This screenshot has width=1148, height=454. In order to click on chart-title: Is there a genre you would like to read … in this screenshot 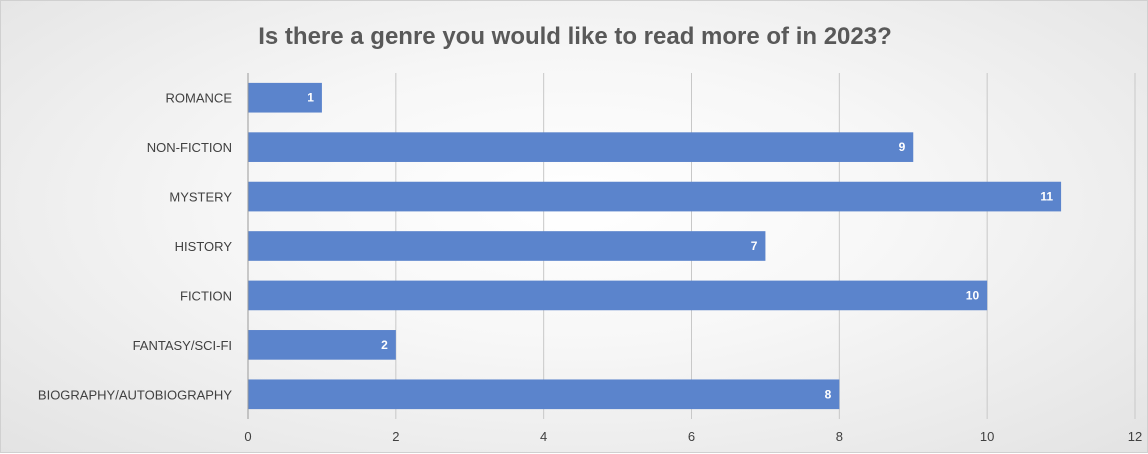, I will do `click(575, 36)`.